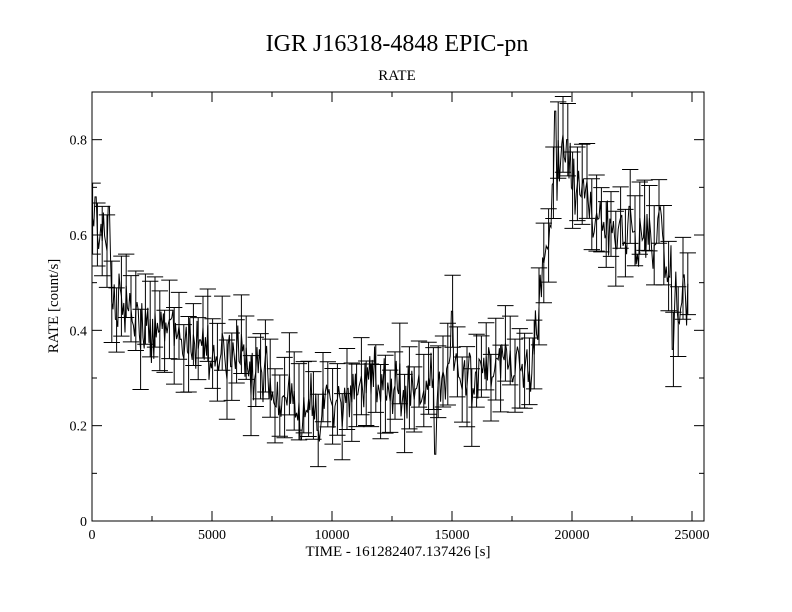 Image resolution: width=792 pixels, height=612 pixels. Describe the element at coordinates (452, 535) in the screenshot. I see `x-tick-label: 15000` at that location.